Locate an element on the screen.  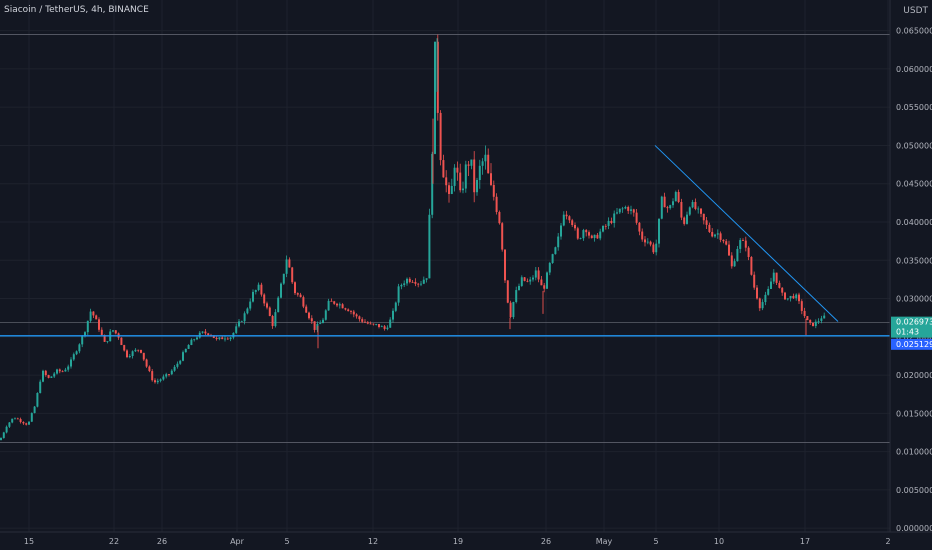
x-tick-label: 15 is located at coordinates (29, 541).